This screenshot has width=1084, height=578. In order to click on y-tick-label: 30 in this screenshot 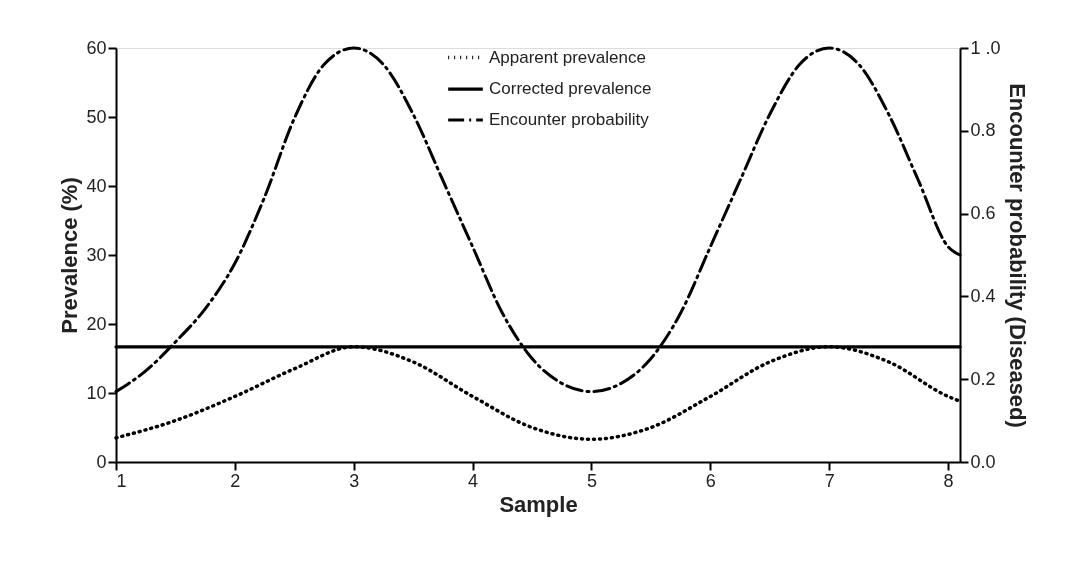, I will do `click(96, 254)`.